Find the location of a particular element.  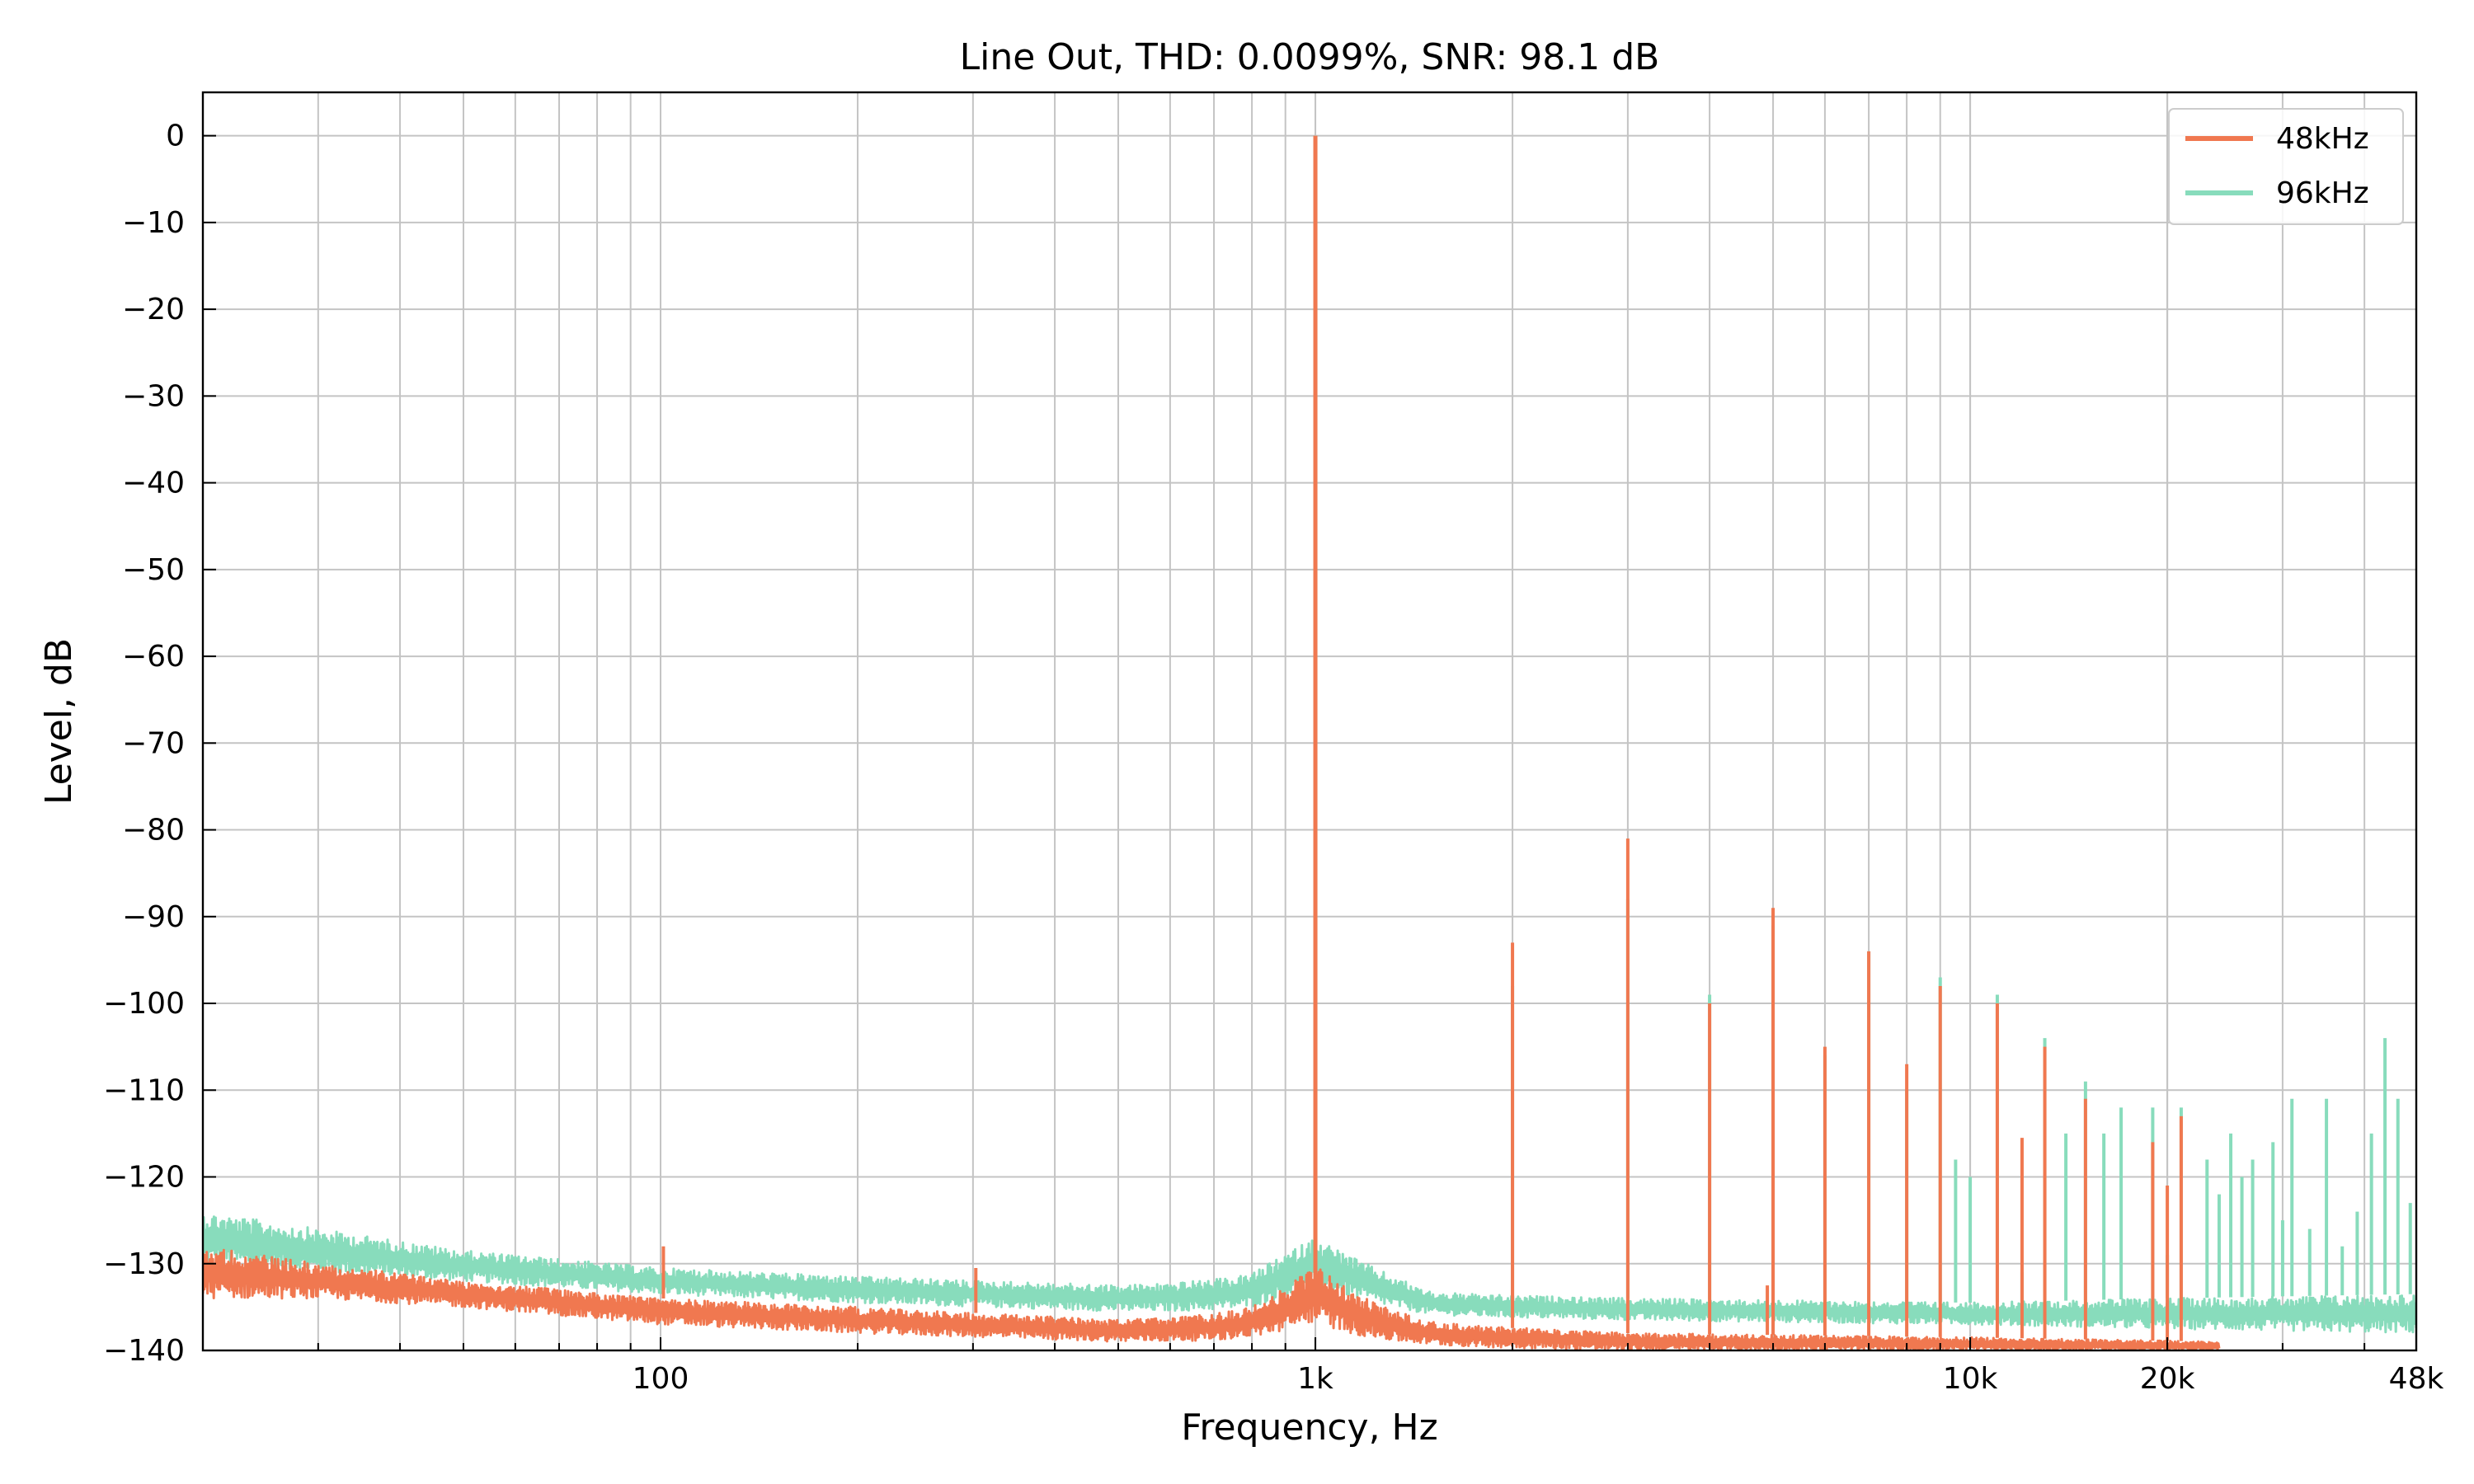

x-axis-title: Frequency, Hz is located at coordinates (1309, 1428).